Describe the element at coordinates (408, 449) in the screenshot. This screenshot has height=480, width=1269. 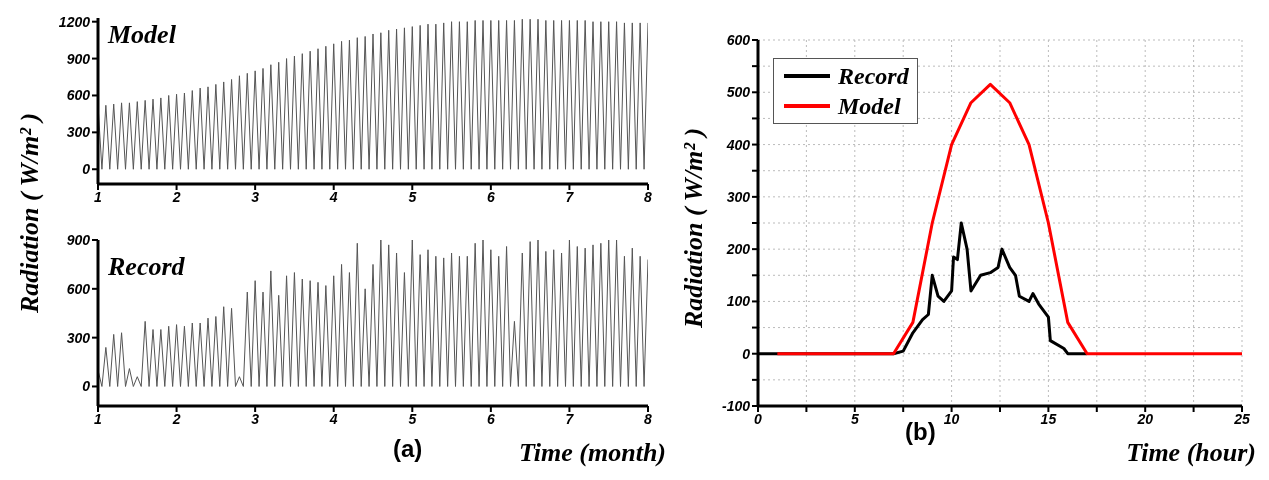
I see `text: (a)` at that location.